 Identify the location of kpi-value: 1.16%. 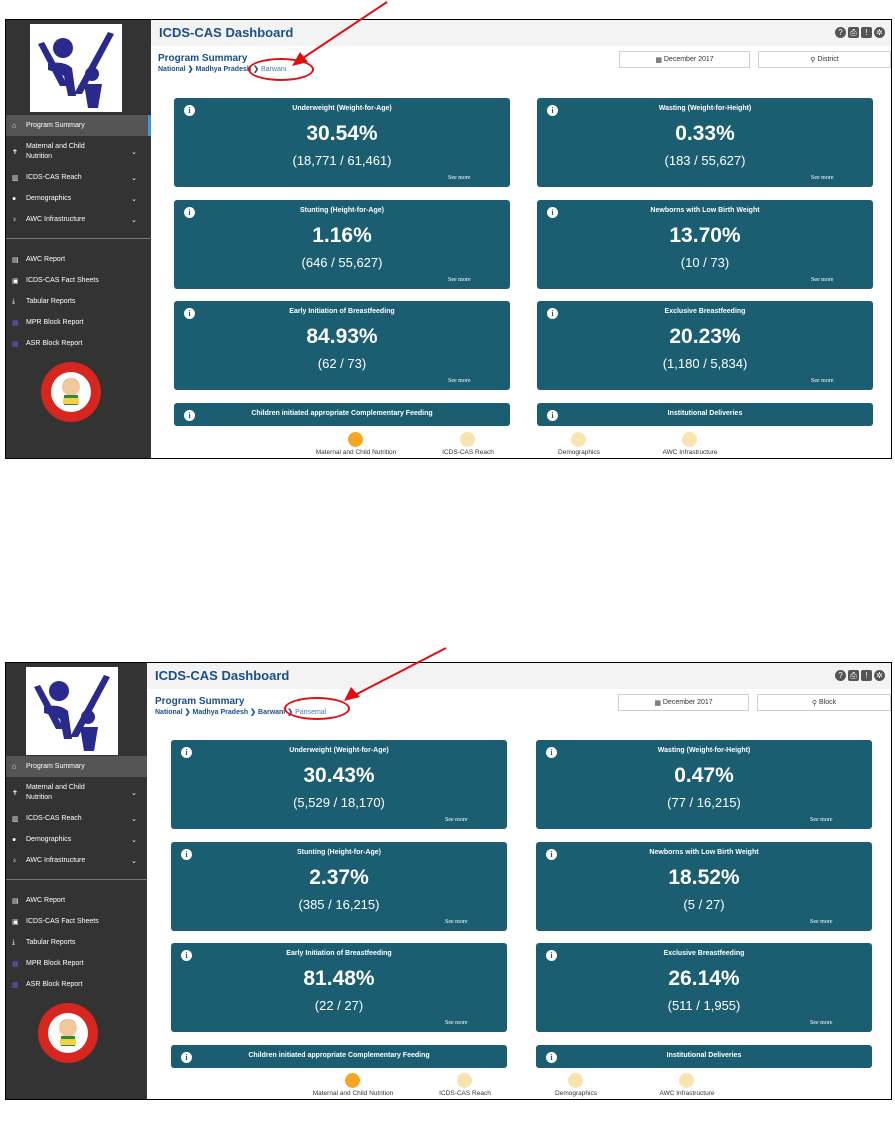
(342, 235).